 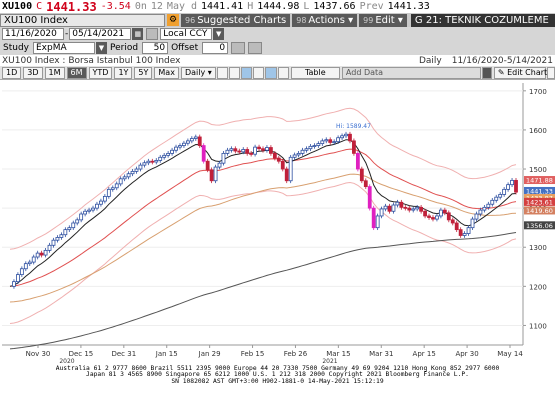 I want to click on study-bar: Study ExpMA ▼ Period 50 Offset 0, so click(x=277, y=48).